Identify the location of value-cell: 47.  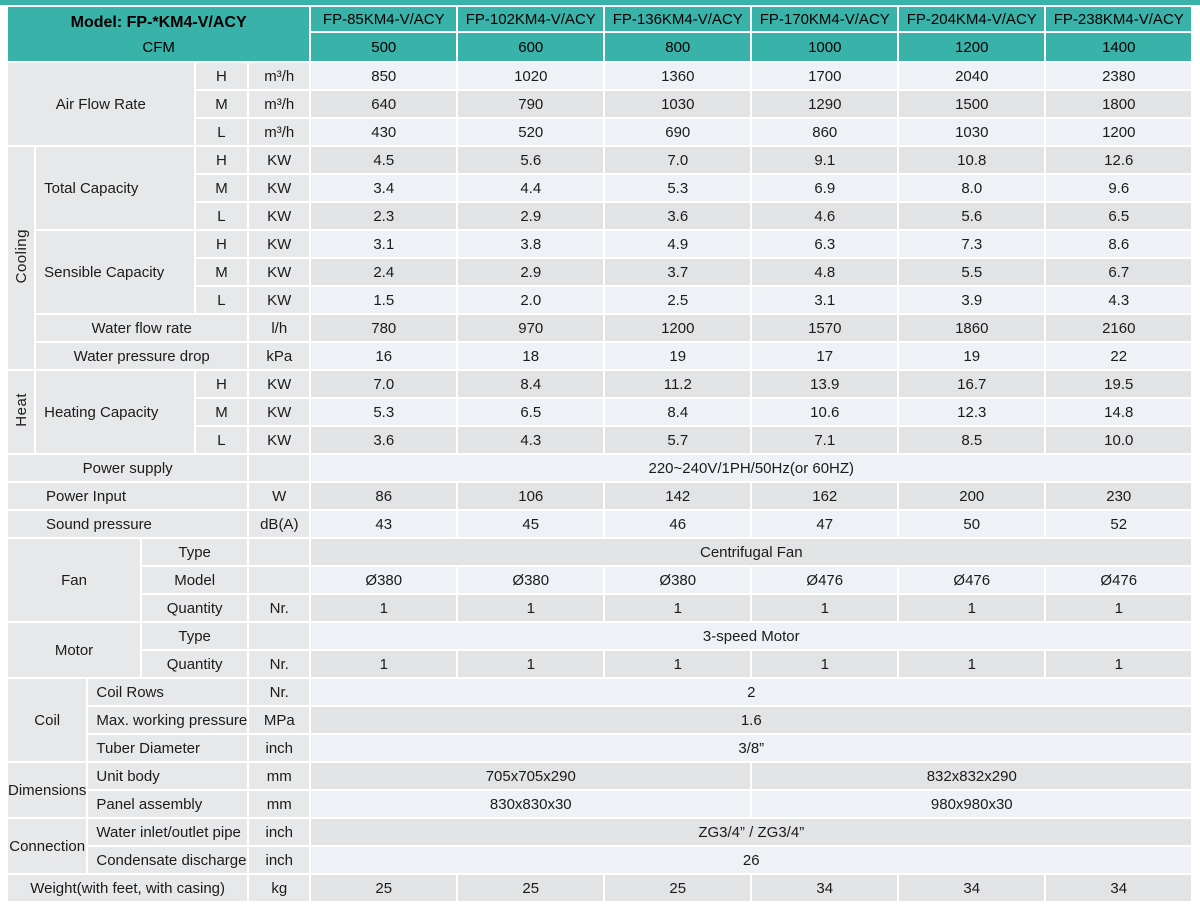
(825, 524).